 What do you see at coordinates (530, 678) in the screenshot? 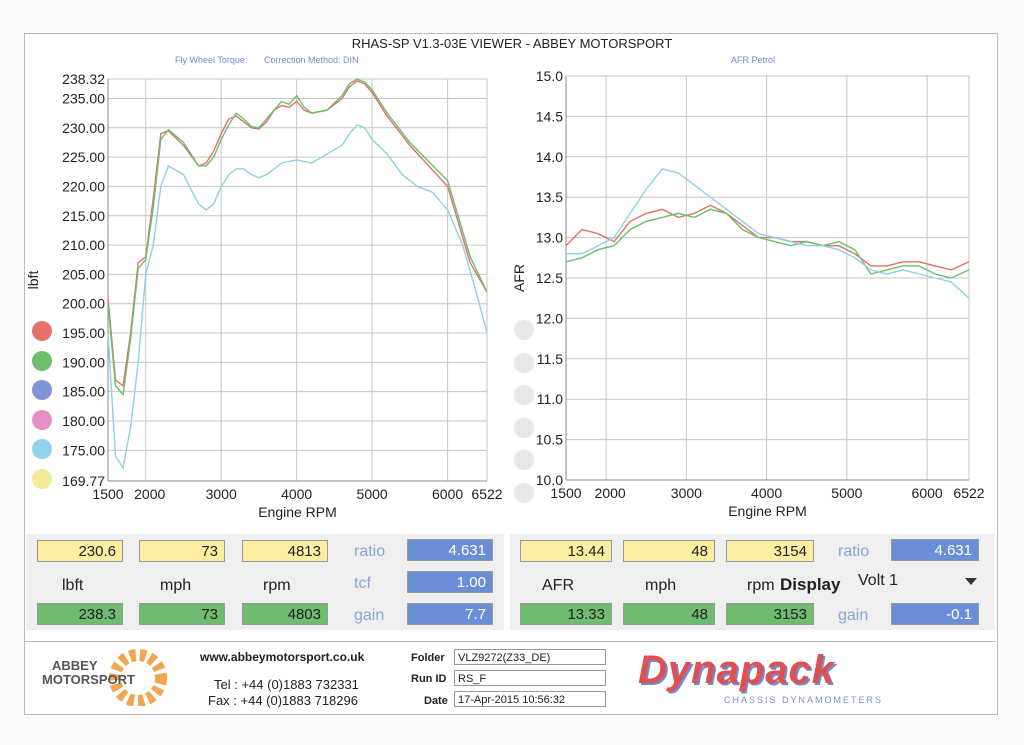
I see `run-id-field: RS_F` at bounding box center [530, 678].